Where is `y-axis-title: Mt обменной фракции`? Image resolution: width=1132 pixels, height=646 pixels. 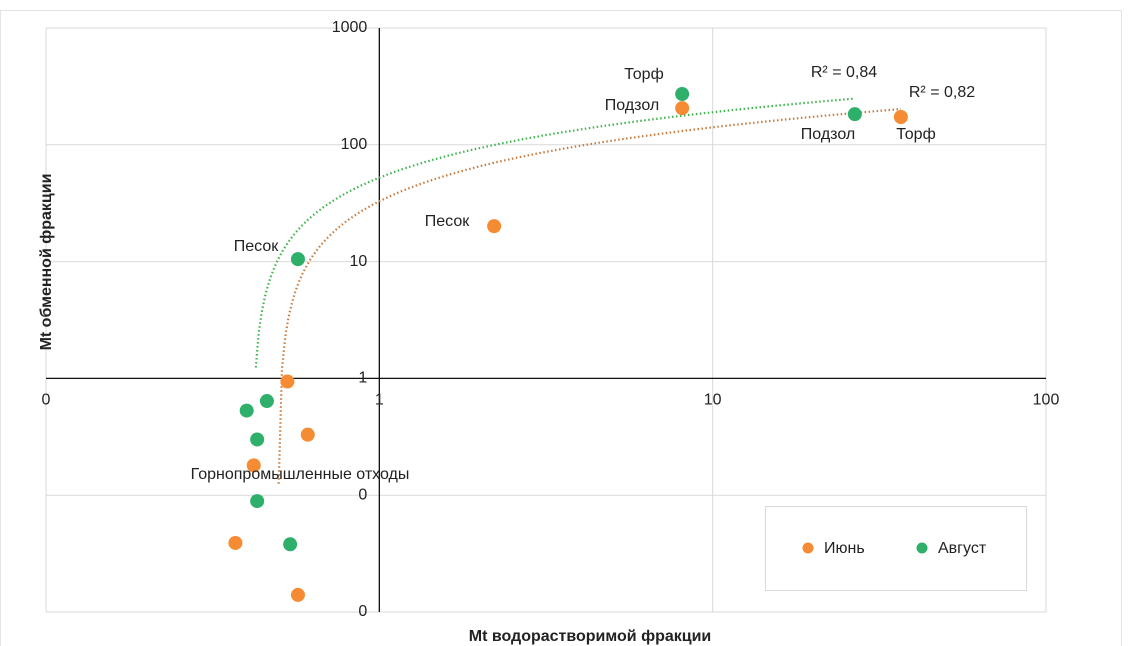
y-axis-title: Mt обменной фракции is located at coordinates (46, 262).